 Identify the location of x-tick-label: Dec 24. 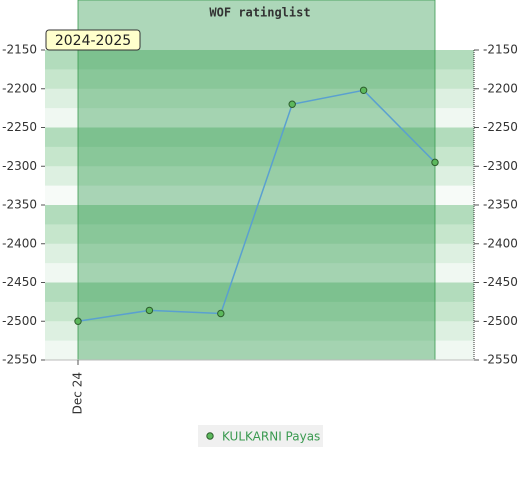
(78, 393).